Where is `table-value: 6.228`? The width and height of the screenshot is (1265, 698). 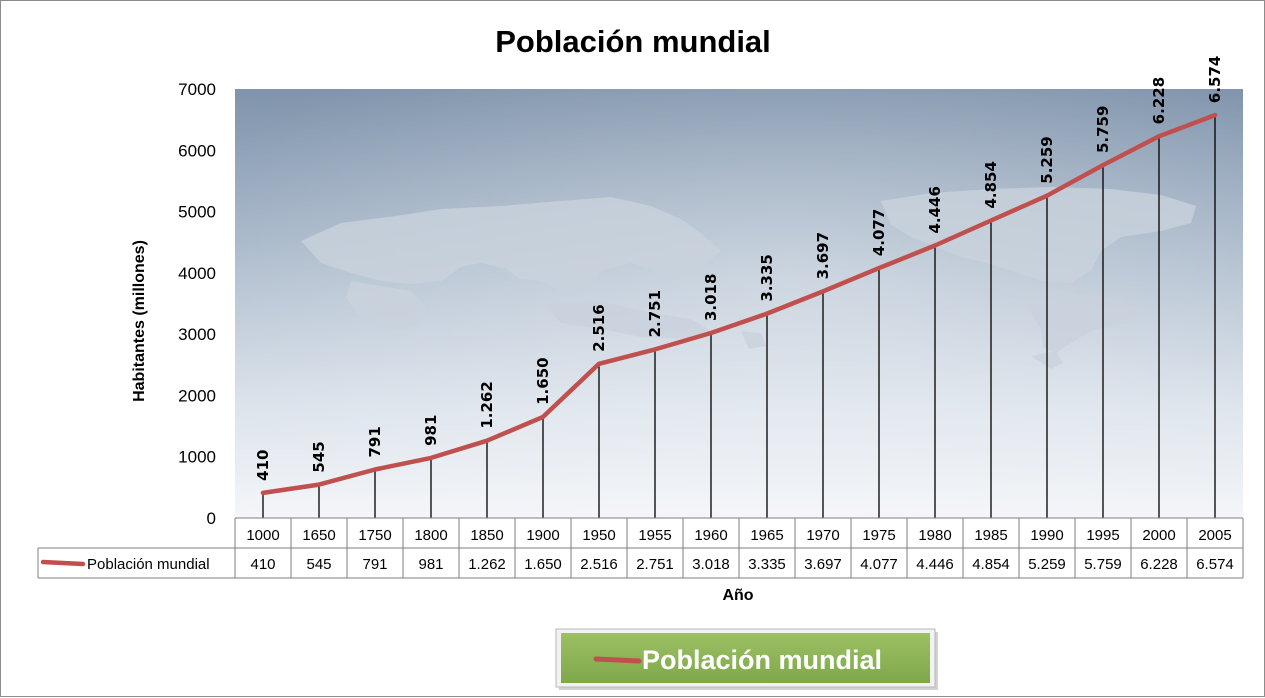 table-value: 6.228 is located at coordinates (1159, 564).